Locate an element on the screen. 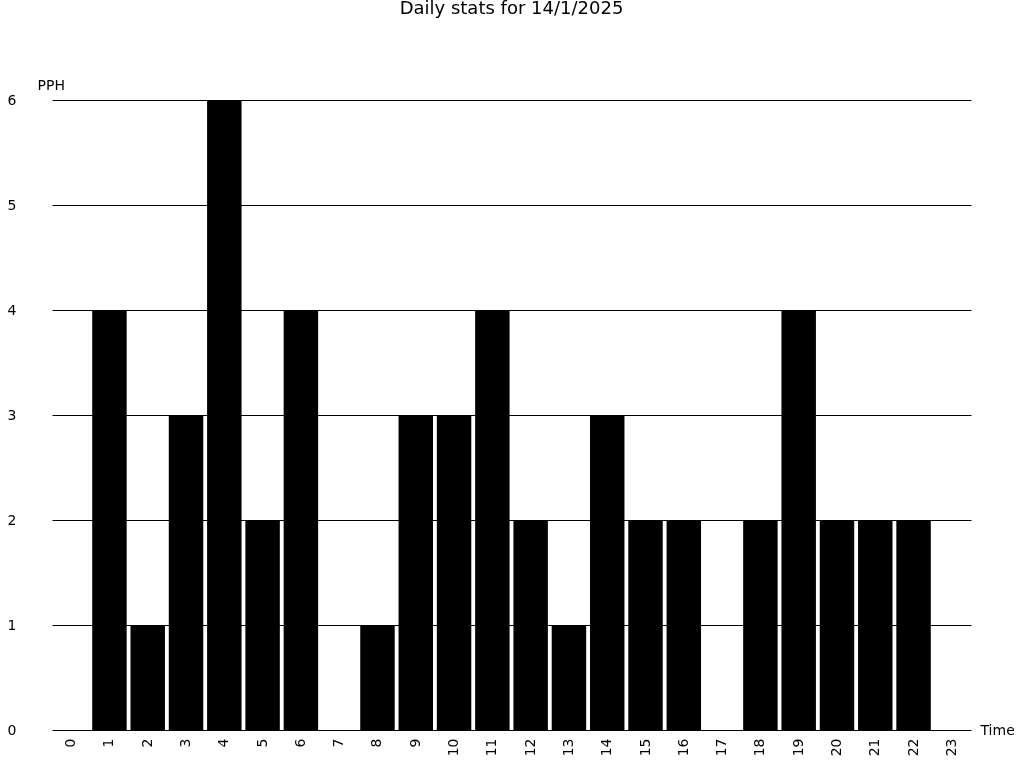  y-tick-label: 2 is located at coordinates (12, 519).